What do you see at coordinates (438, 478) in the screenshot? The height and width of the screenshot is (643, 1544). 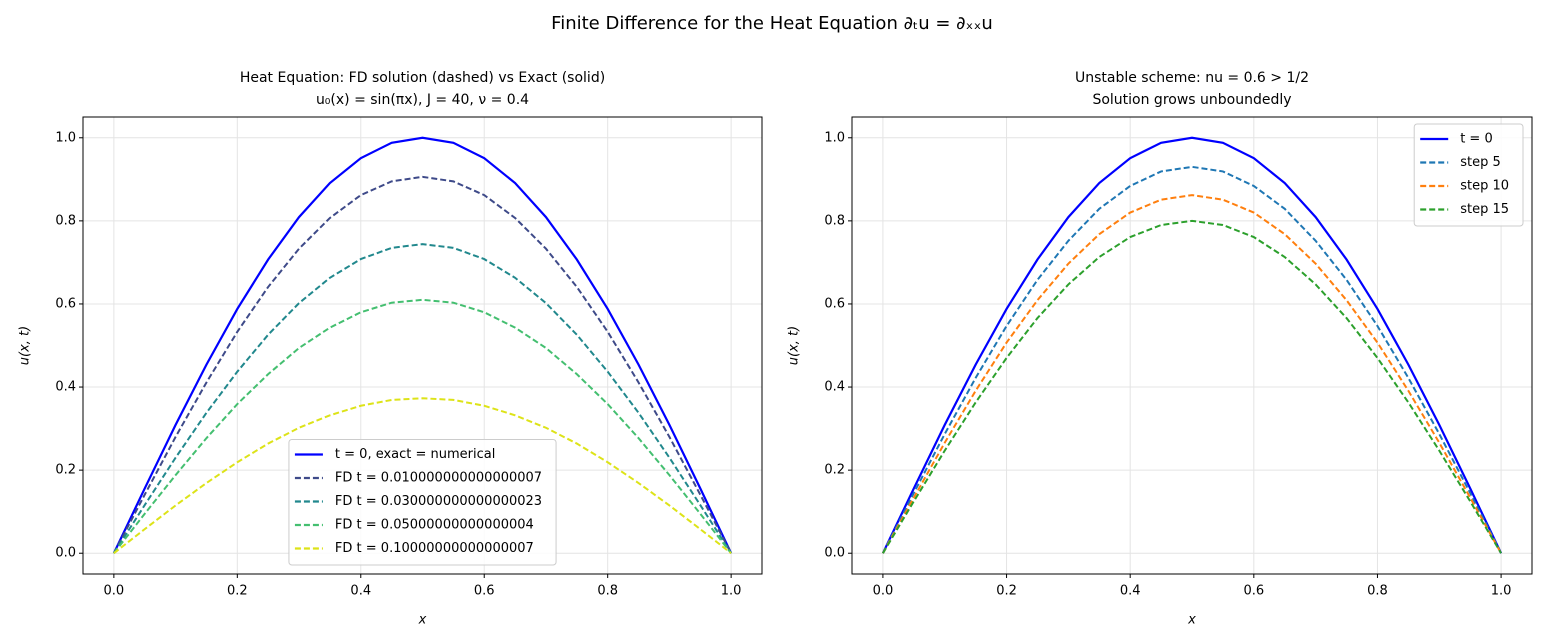 I see `legend-label: FD t = 0.010000000000000007` at bounding box center [438, 478].